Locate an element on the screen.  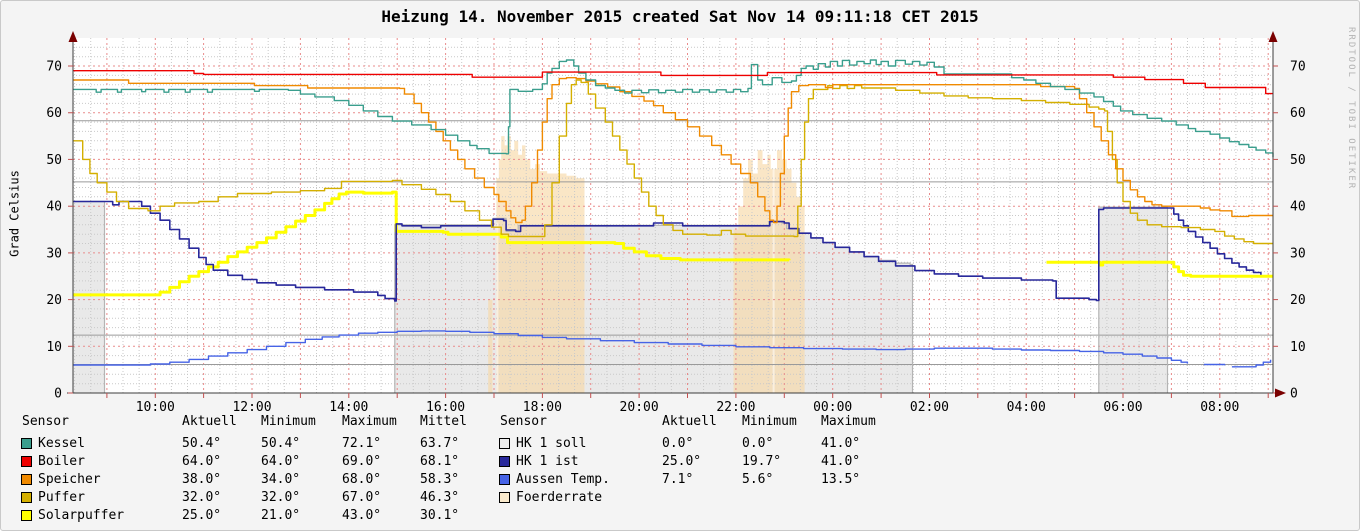
axis-tick-label: 20:00 is located at coordinates (639, 405).